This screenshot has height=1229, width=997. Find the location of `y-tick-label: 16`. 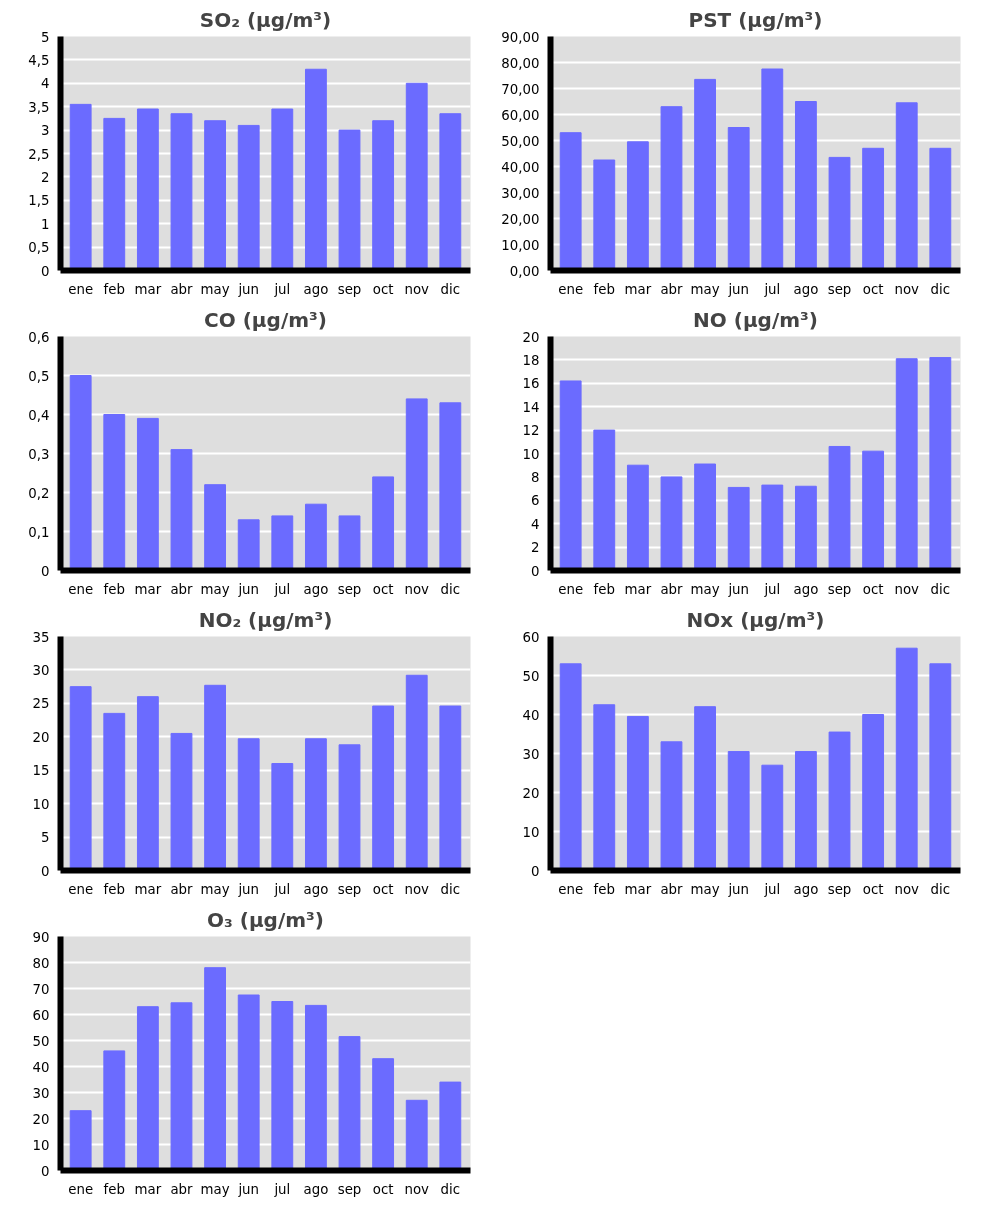

y-tick-label: 16 is located at coordinates (531, 384).